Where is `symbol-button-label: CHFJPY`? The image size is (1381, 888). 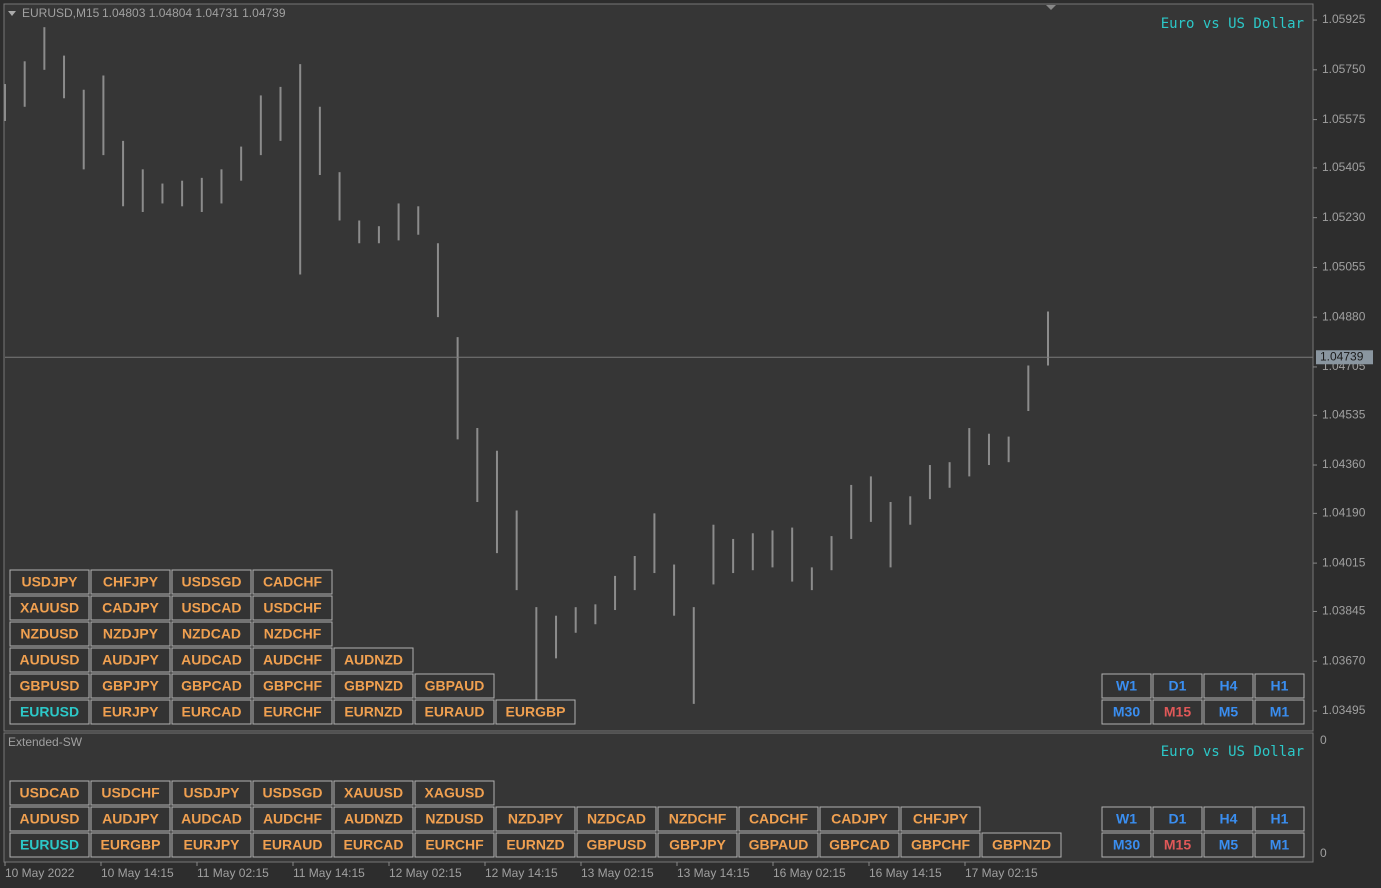
symbol-button-label: CHFJPY is located at coordinates (941, 819).